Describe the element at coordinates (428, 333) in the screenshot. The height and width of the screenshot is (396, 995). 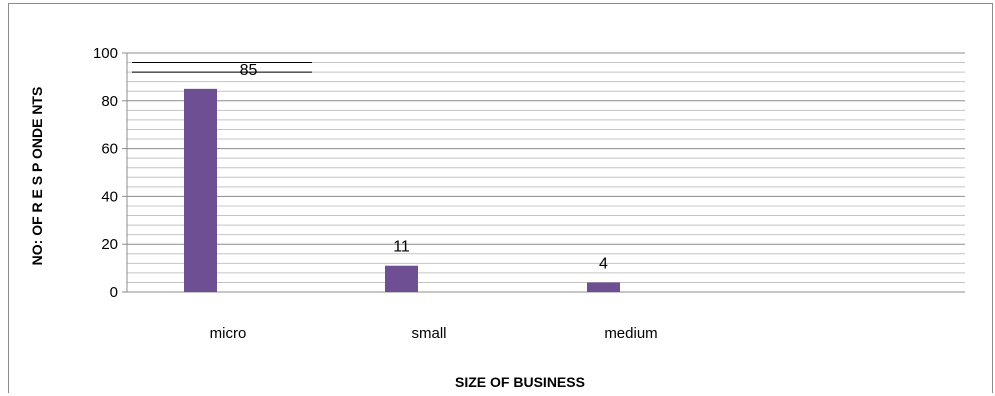
I see `x-tick-label-small: small` at that location.